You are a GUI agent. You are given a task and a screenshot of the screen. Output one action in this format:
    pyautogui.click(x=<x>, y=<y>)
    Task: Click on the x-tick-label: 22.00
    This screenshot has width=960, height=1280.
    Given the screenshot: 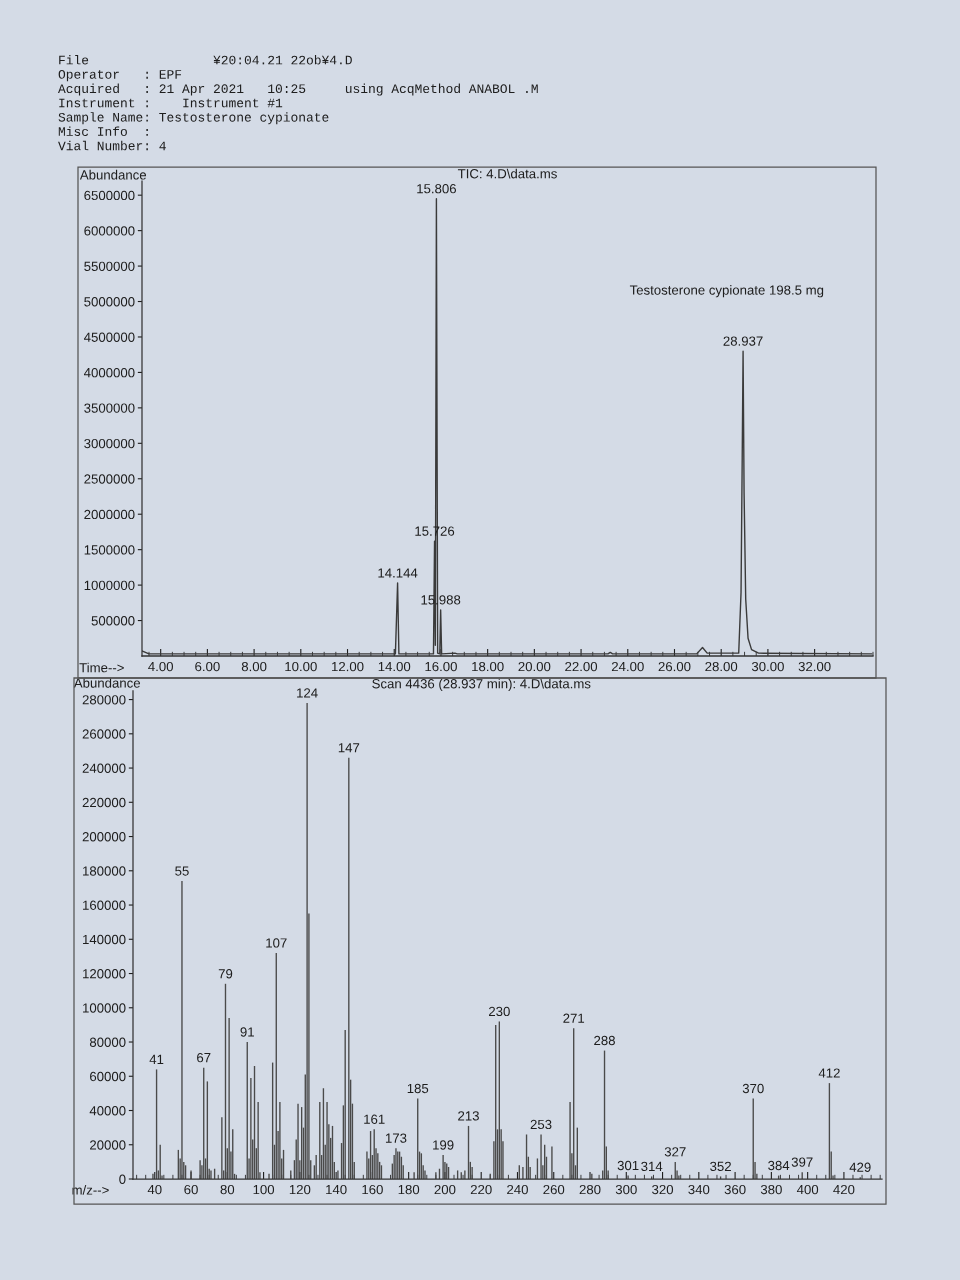 What is the action you would take?
    pyautogui.click(x=581, y=666)
    